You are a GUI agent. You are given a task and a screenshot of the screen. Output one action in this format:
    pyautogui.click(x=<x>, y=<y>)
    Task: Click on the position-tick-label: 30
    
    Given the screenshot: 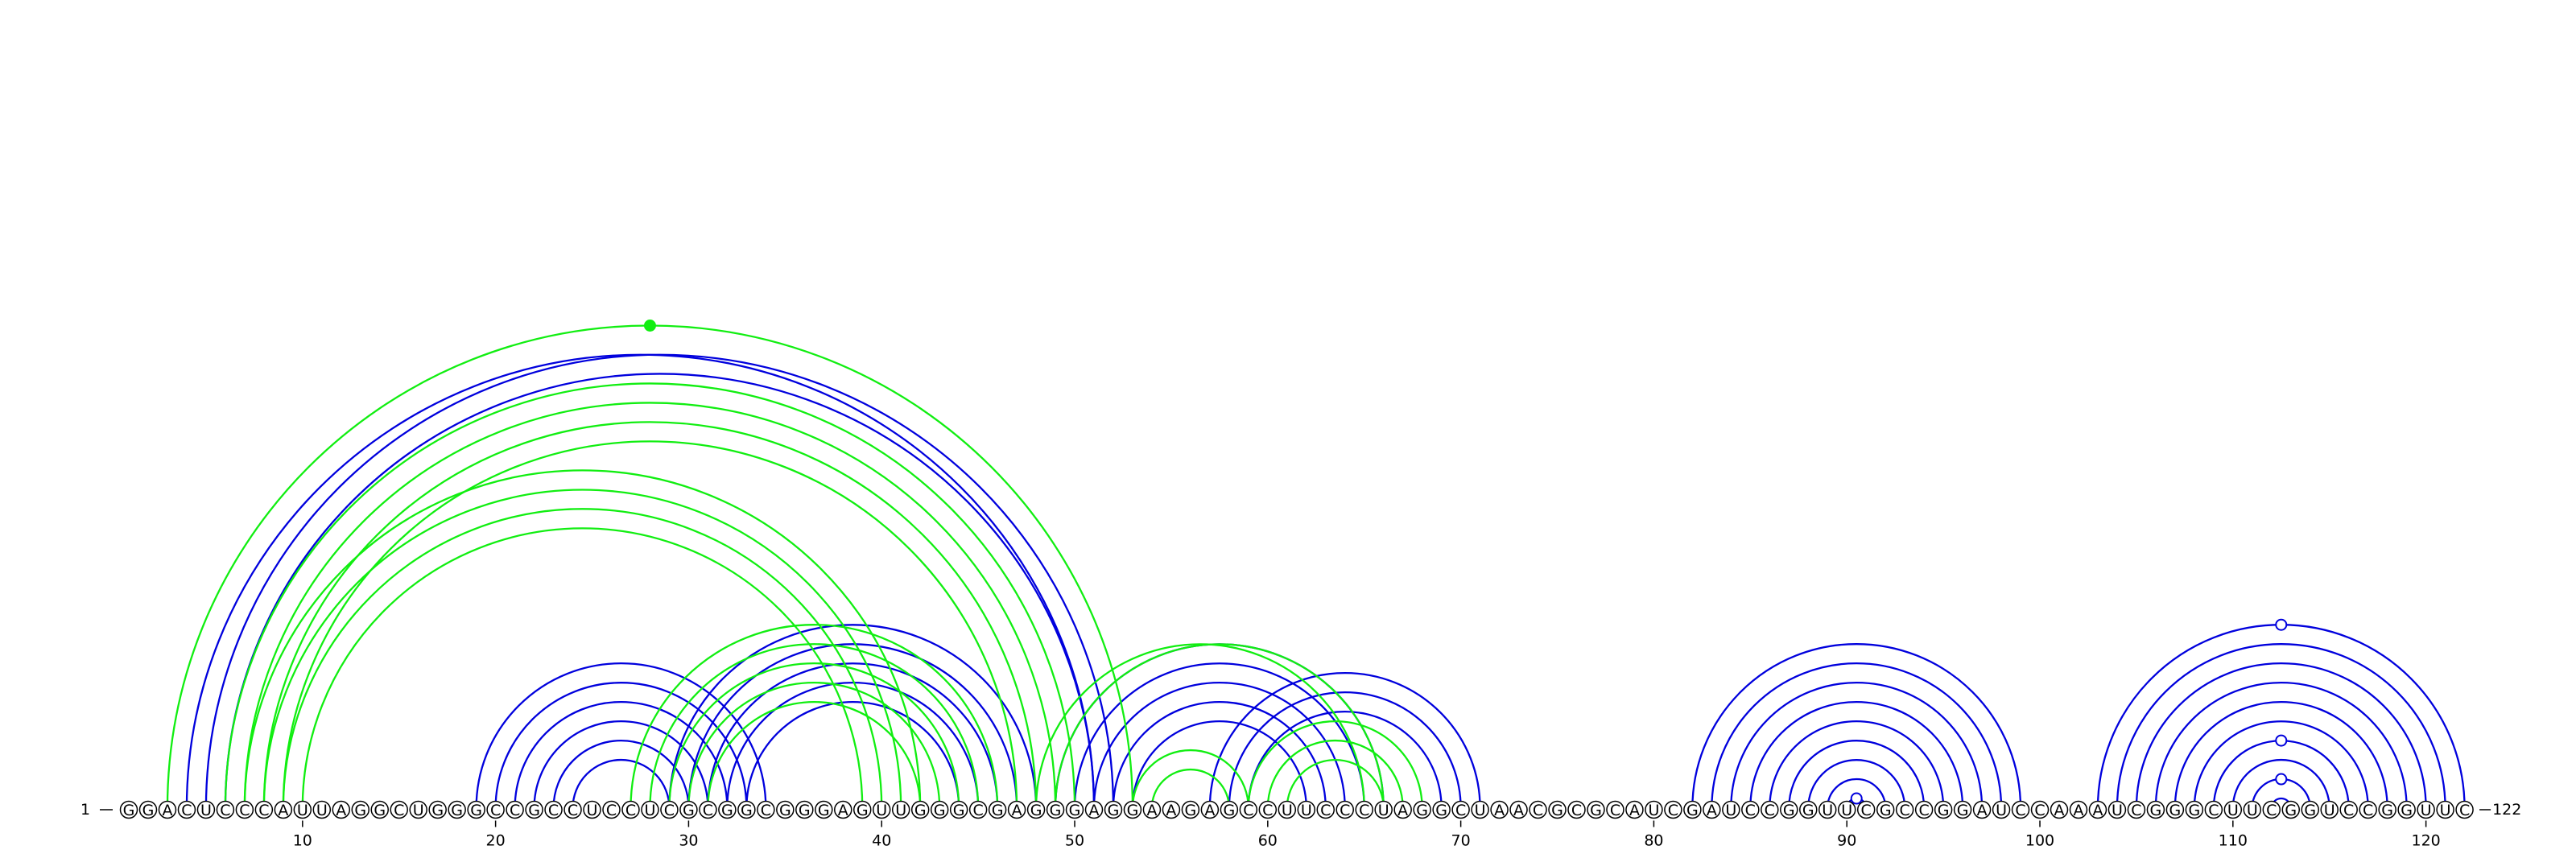 What is the action you would take?
    pyautogui.click(x=688, y=841)
    